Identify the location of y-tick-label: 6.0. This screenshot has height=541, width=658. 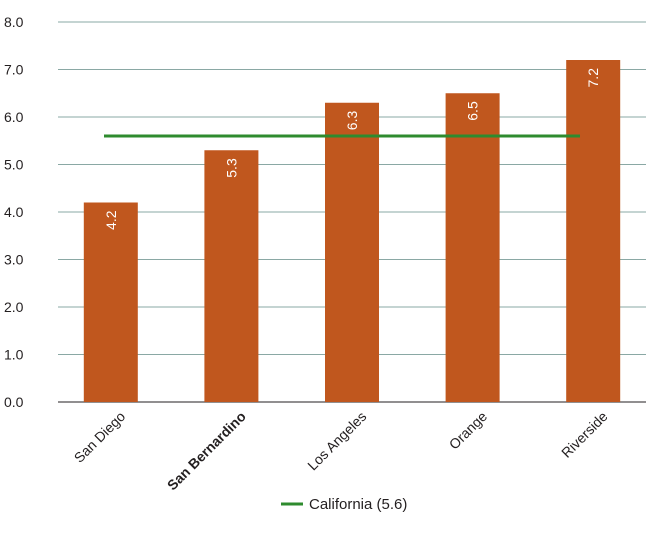
(14, 117).